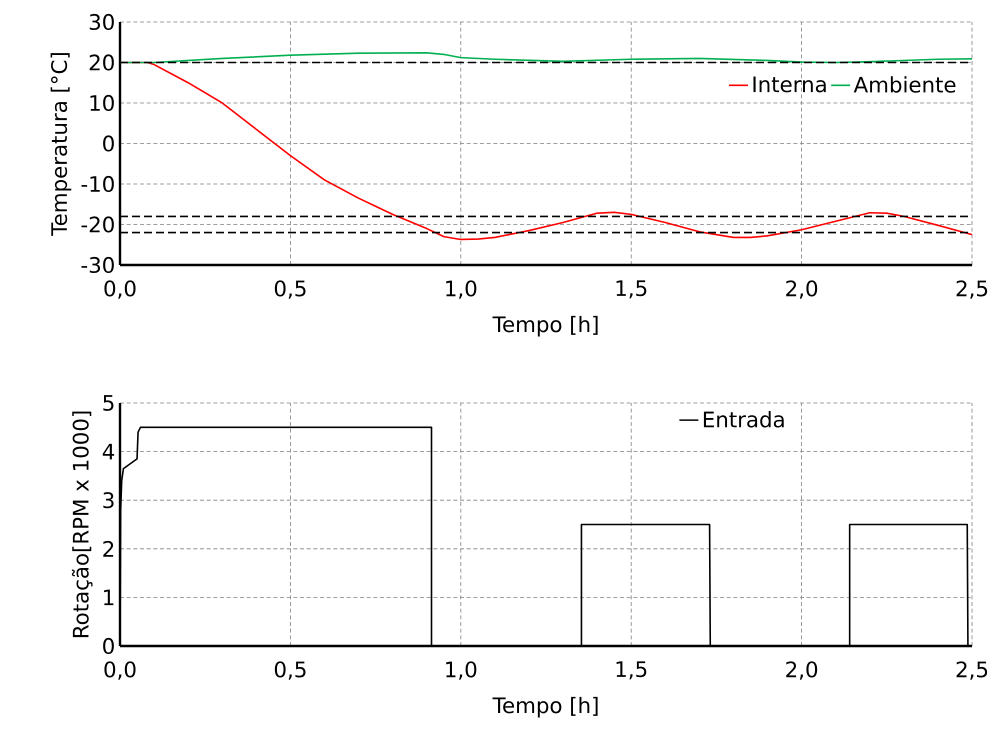 Image resolution: width=994 pixels, height=746 pixels. I want to click on y-tick-label: 4, so click(108, 452).